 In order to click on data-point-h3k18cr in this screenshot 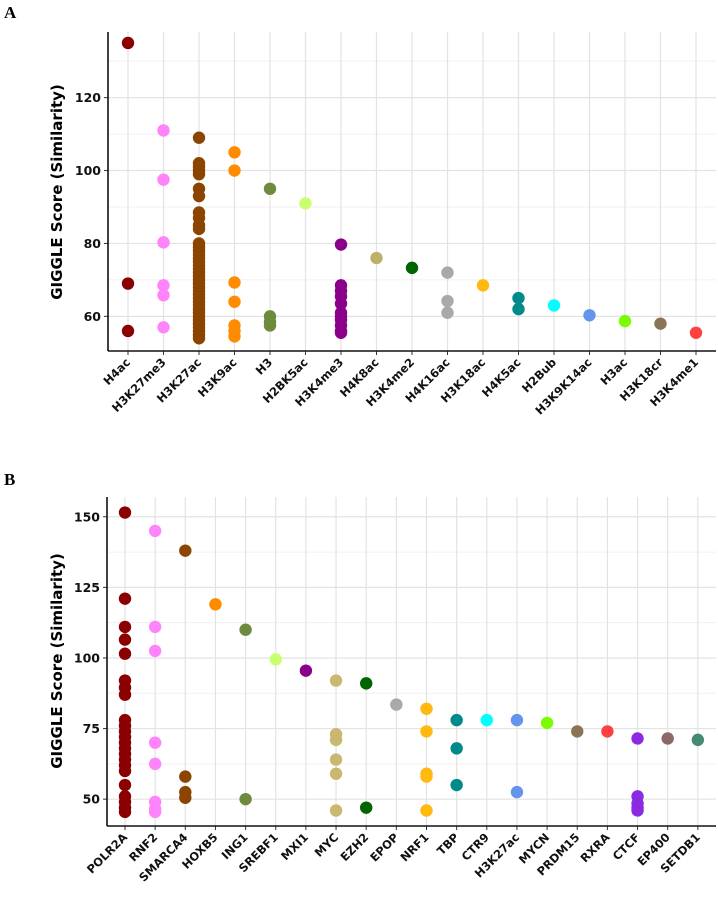, I will do `click(660, 323)`.